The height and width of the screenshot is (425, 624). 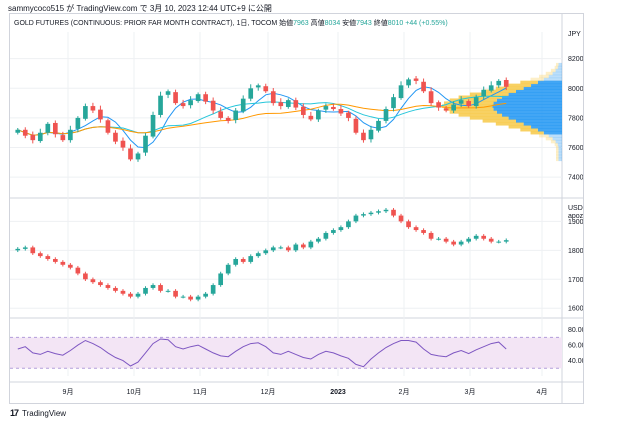 I want to click on mid-unit-sub-label: apoz, so click(x=575, y=216).